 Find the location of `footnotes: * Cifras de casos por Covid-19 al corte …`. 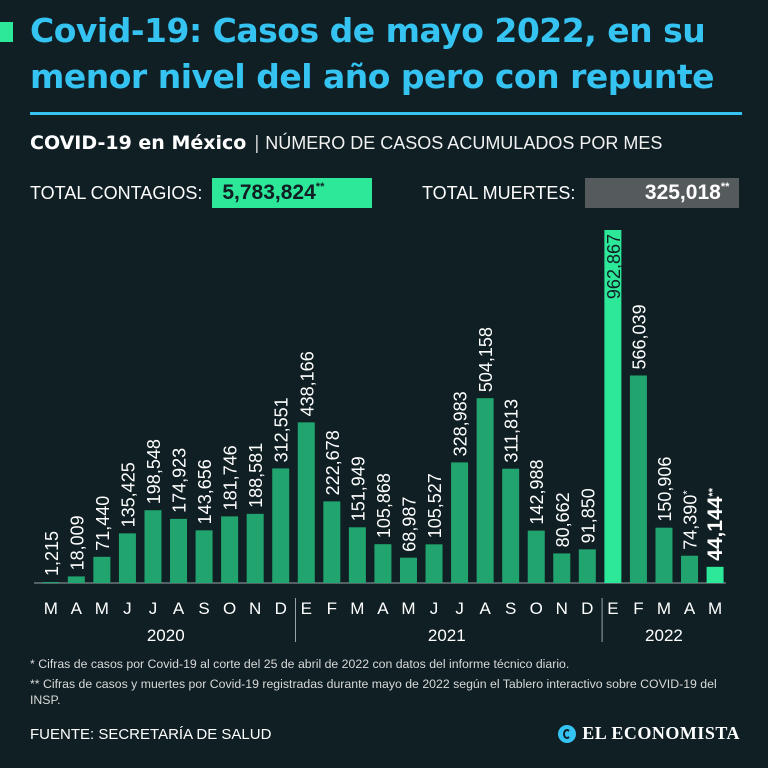

footnotes: * Cifras de casos por Covid-19 al corte … is located at coordinates (390, 684).